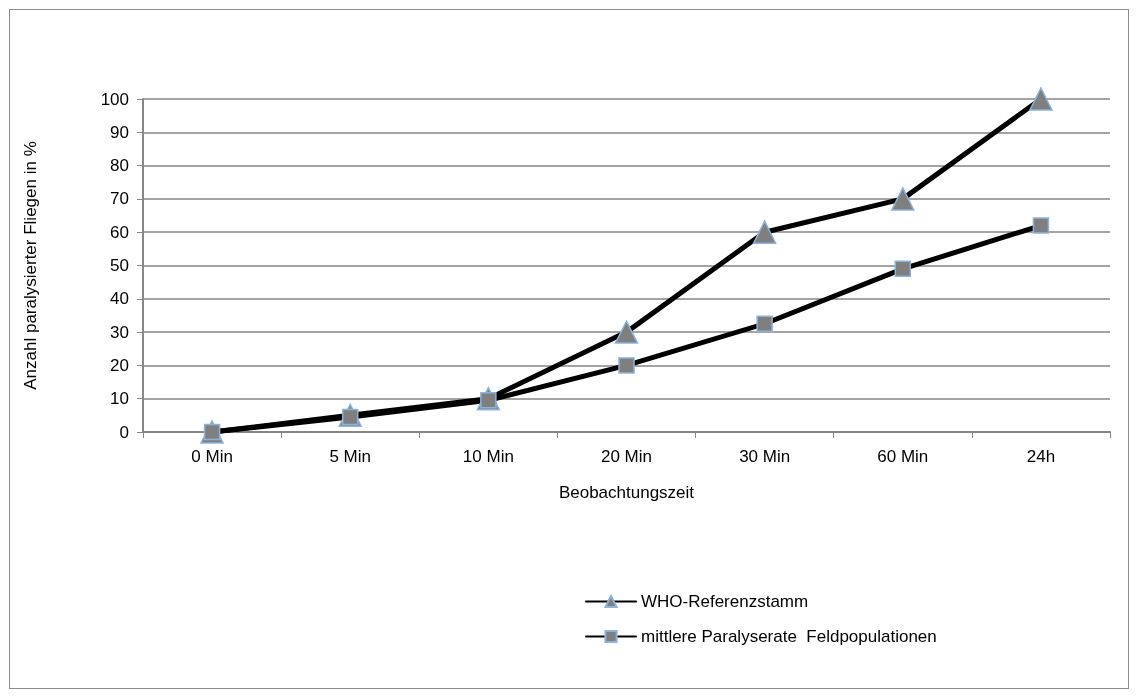 Image resolution: width=1139 pixels, height=697 pixels. I want to click on y-tick-label: 70, so click(119, 199).